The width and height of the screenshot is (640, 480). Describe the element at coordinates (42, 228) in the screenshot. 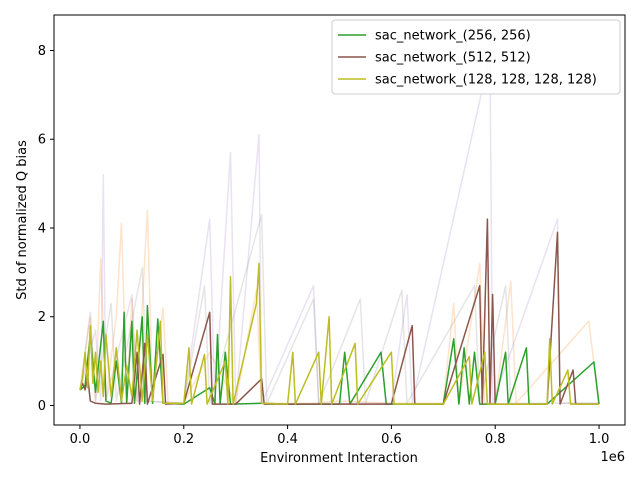

I see `y-tick-label: 4` at that location.